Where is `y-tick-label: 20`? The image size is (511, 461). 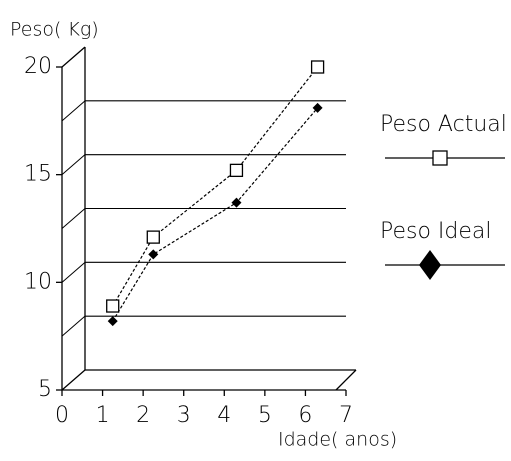
y-tick-label: 20 is located at coordinates (38, 66).